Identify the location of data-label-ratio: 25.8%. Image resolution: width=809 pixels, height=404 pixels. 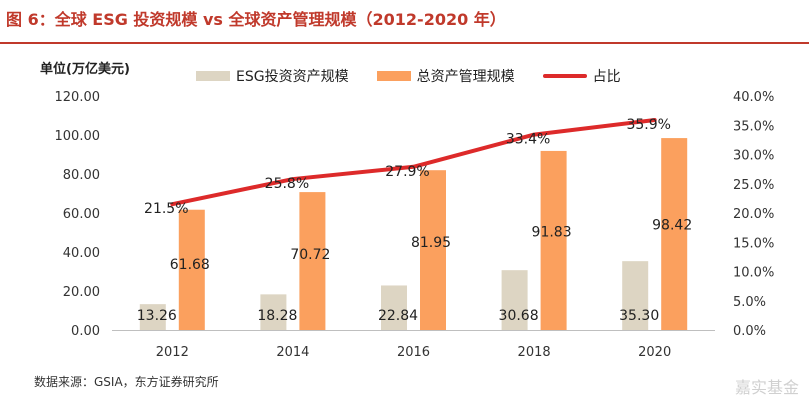
(287, 184).